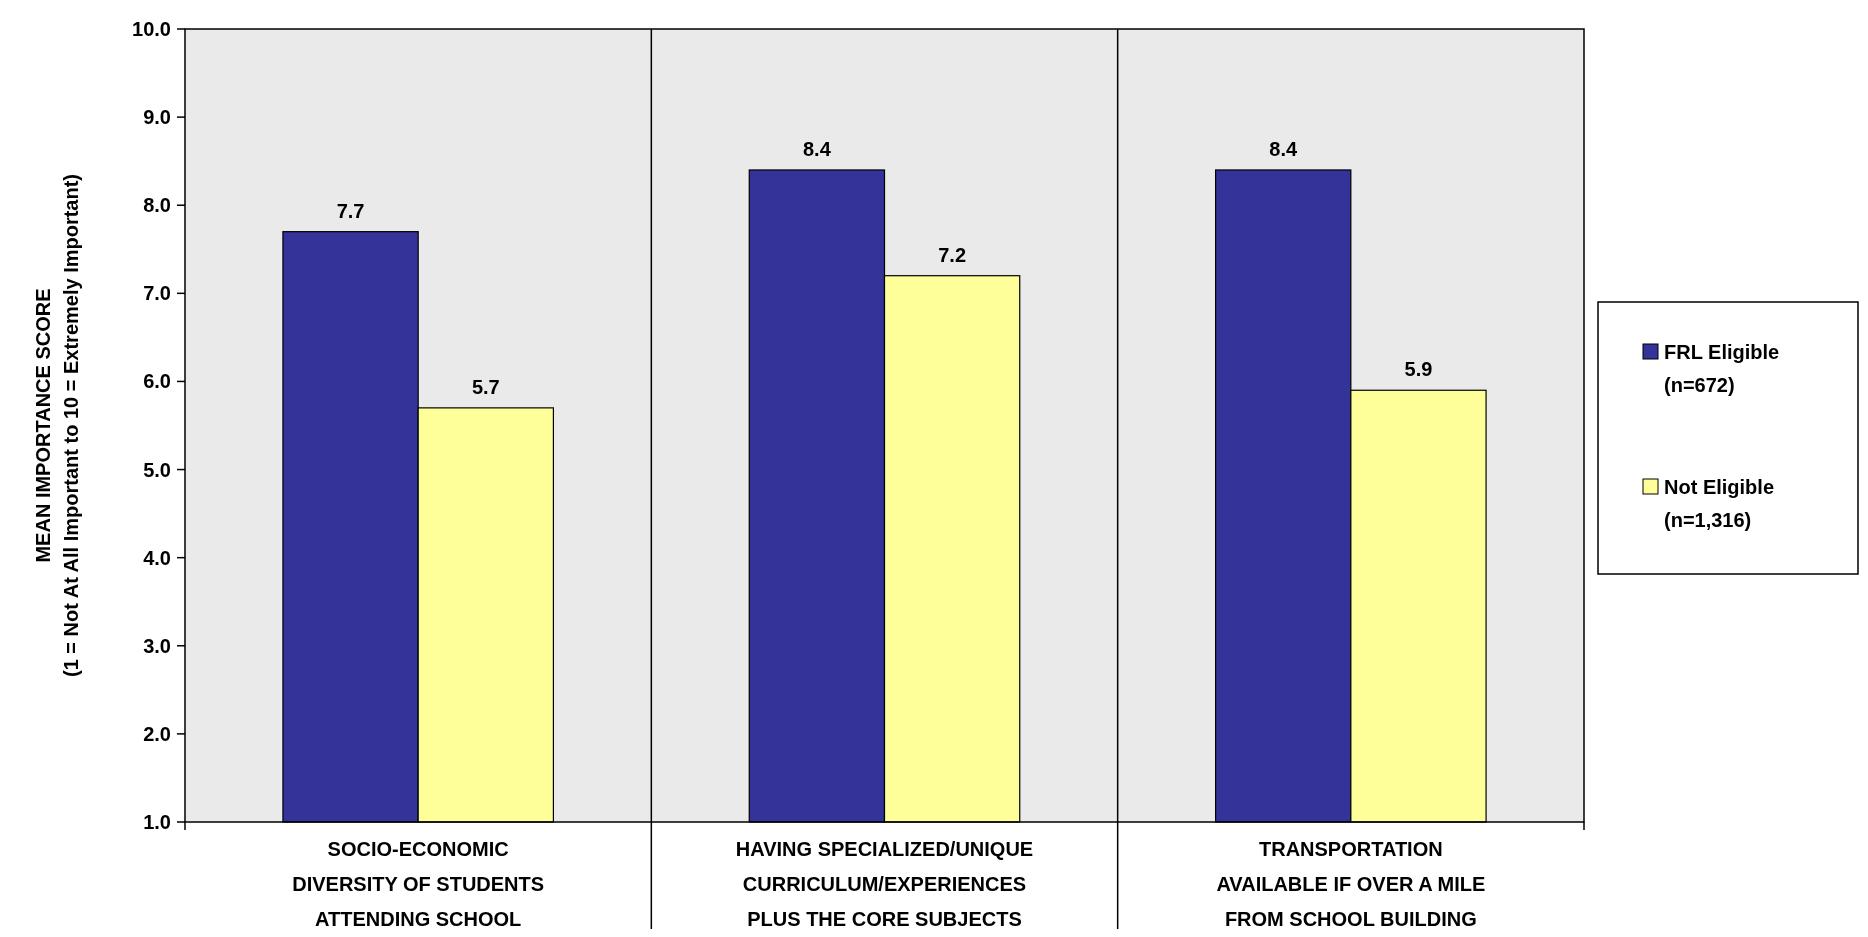  Describe the element at coordinates (157, 293) in the screenshot. I see `y-tick-label: 7.0` at that location.